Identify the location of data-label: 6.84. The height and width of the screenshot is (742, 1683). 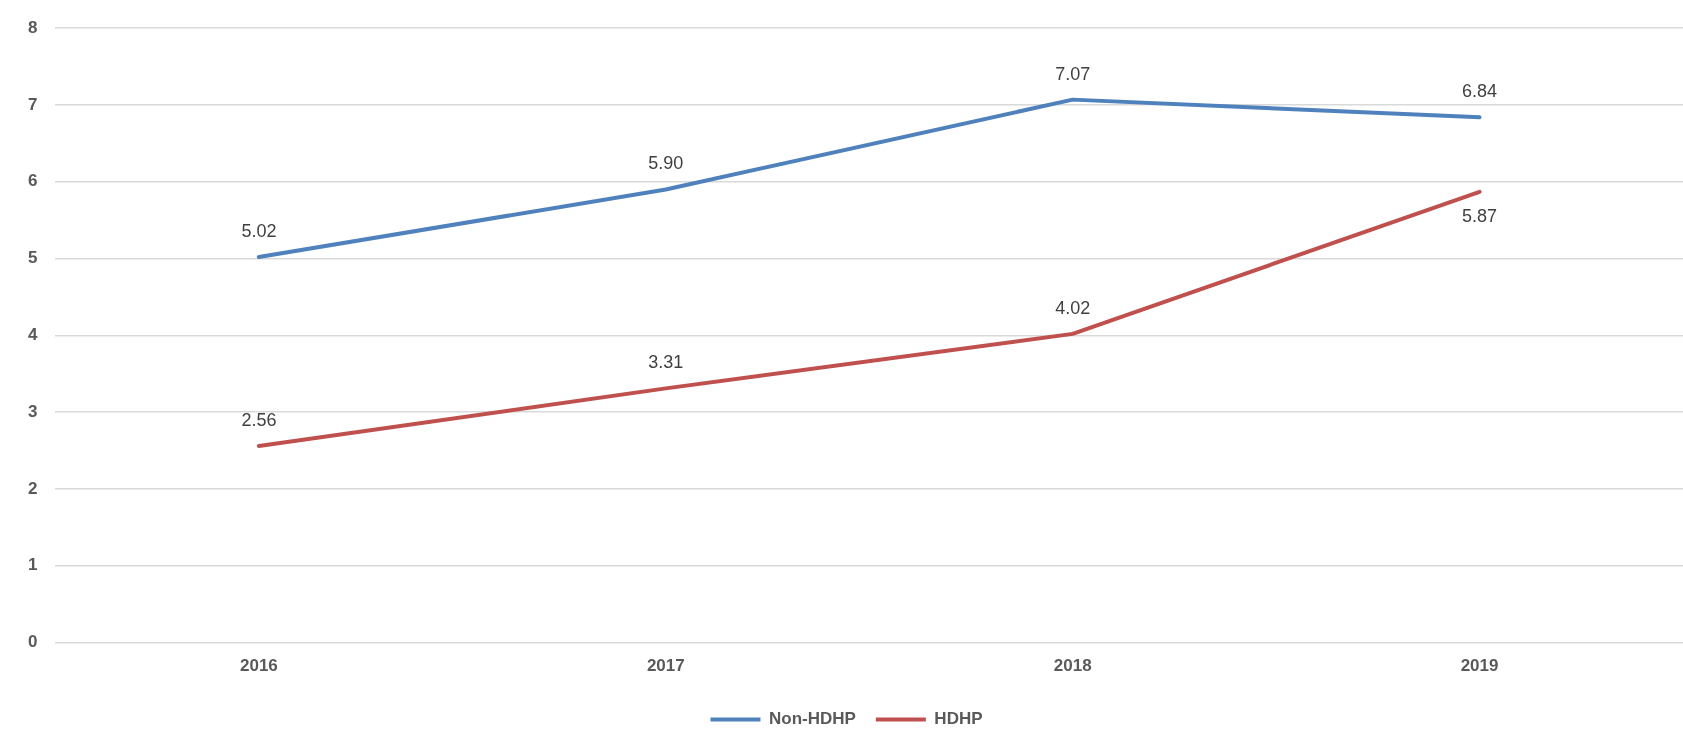
(1480, 91).